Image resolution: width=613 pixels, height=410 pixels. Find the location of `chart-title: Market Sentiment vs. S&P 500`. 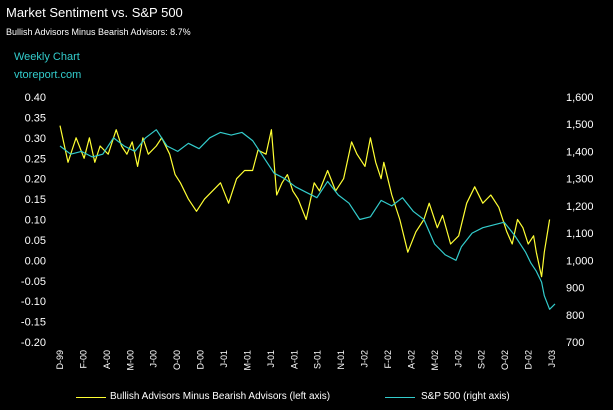

chart-title: Market Sentiment vs. S&P 500 is located at coordinates (94, 12).